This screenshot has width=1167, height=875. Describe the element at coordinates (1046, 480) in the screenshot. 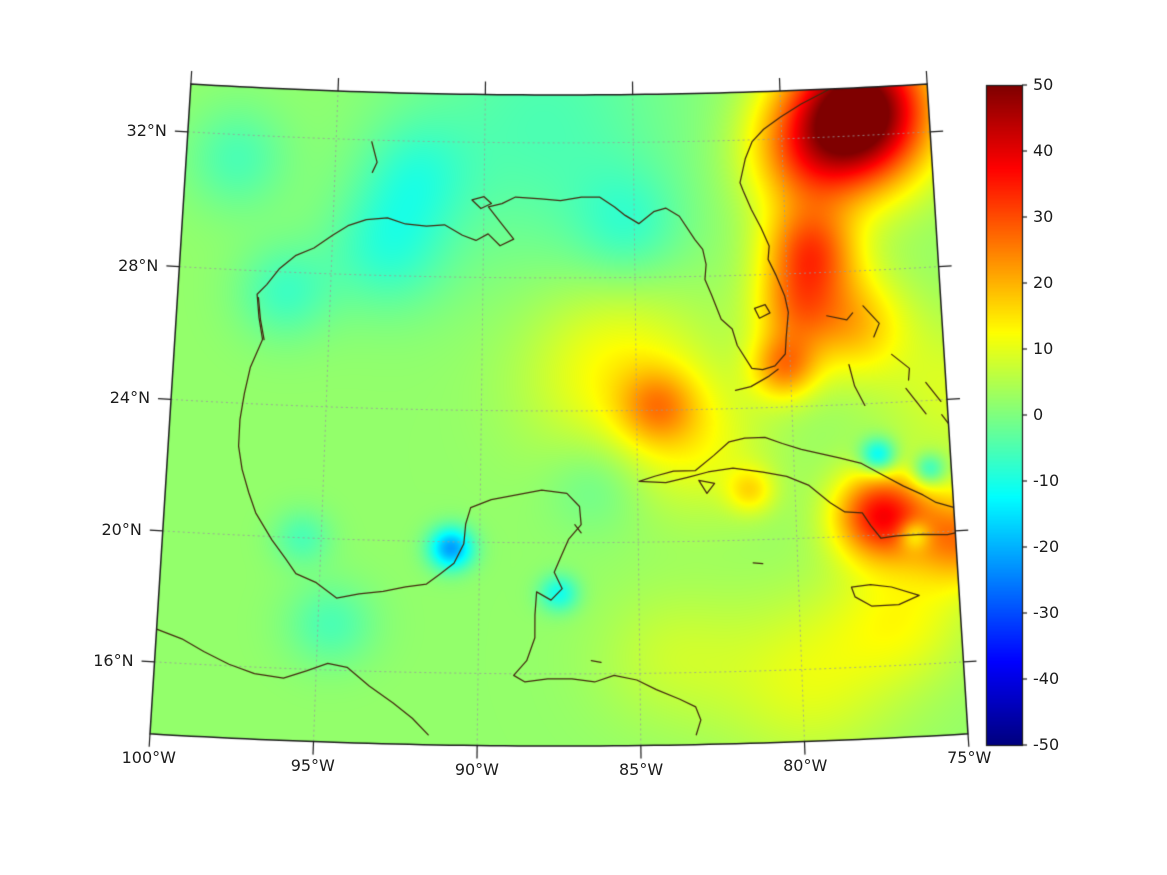

I see `colorbar-tick-label: -10` at that location.